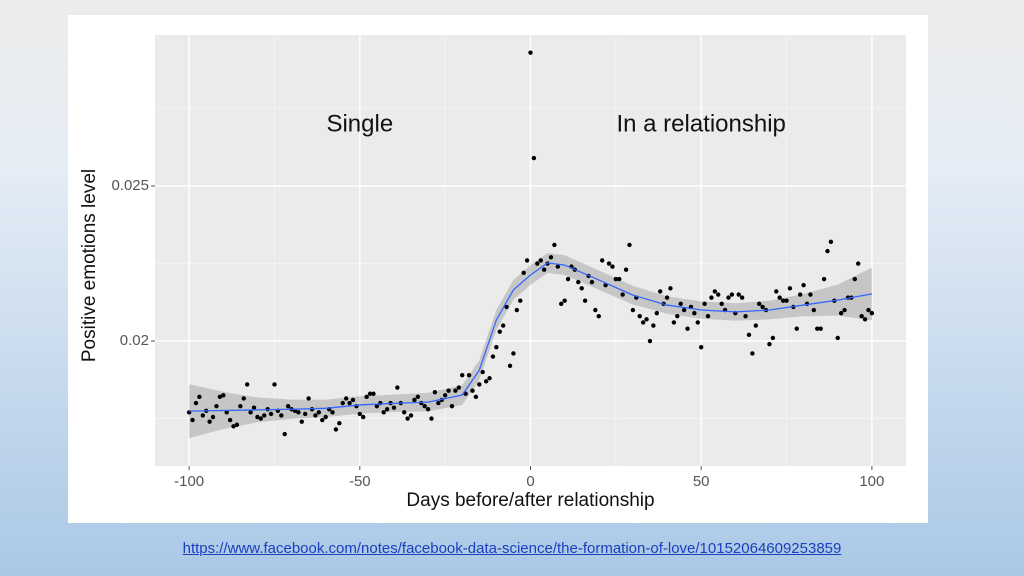 The width and height of the screenshot is (1024, 576). What do you see at coordinates (700, 123) in the screenshot?
I see `annotation: In a relationship` at bounding box center [700, 123].